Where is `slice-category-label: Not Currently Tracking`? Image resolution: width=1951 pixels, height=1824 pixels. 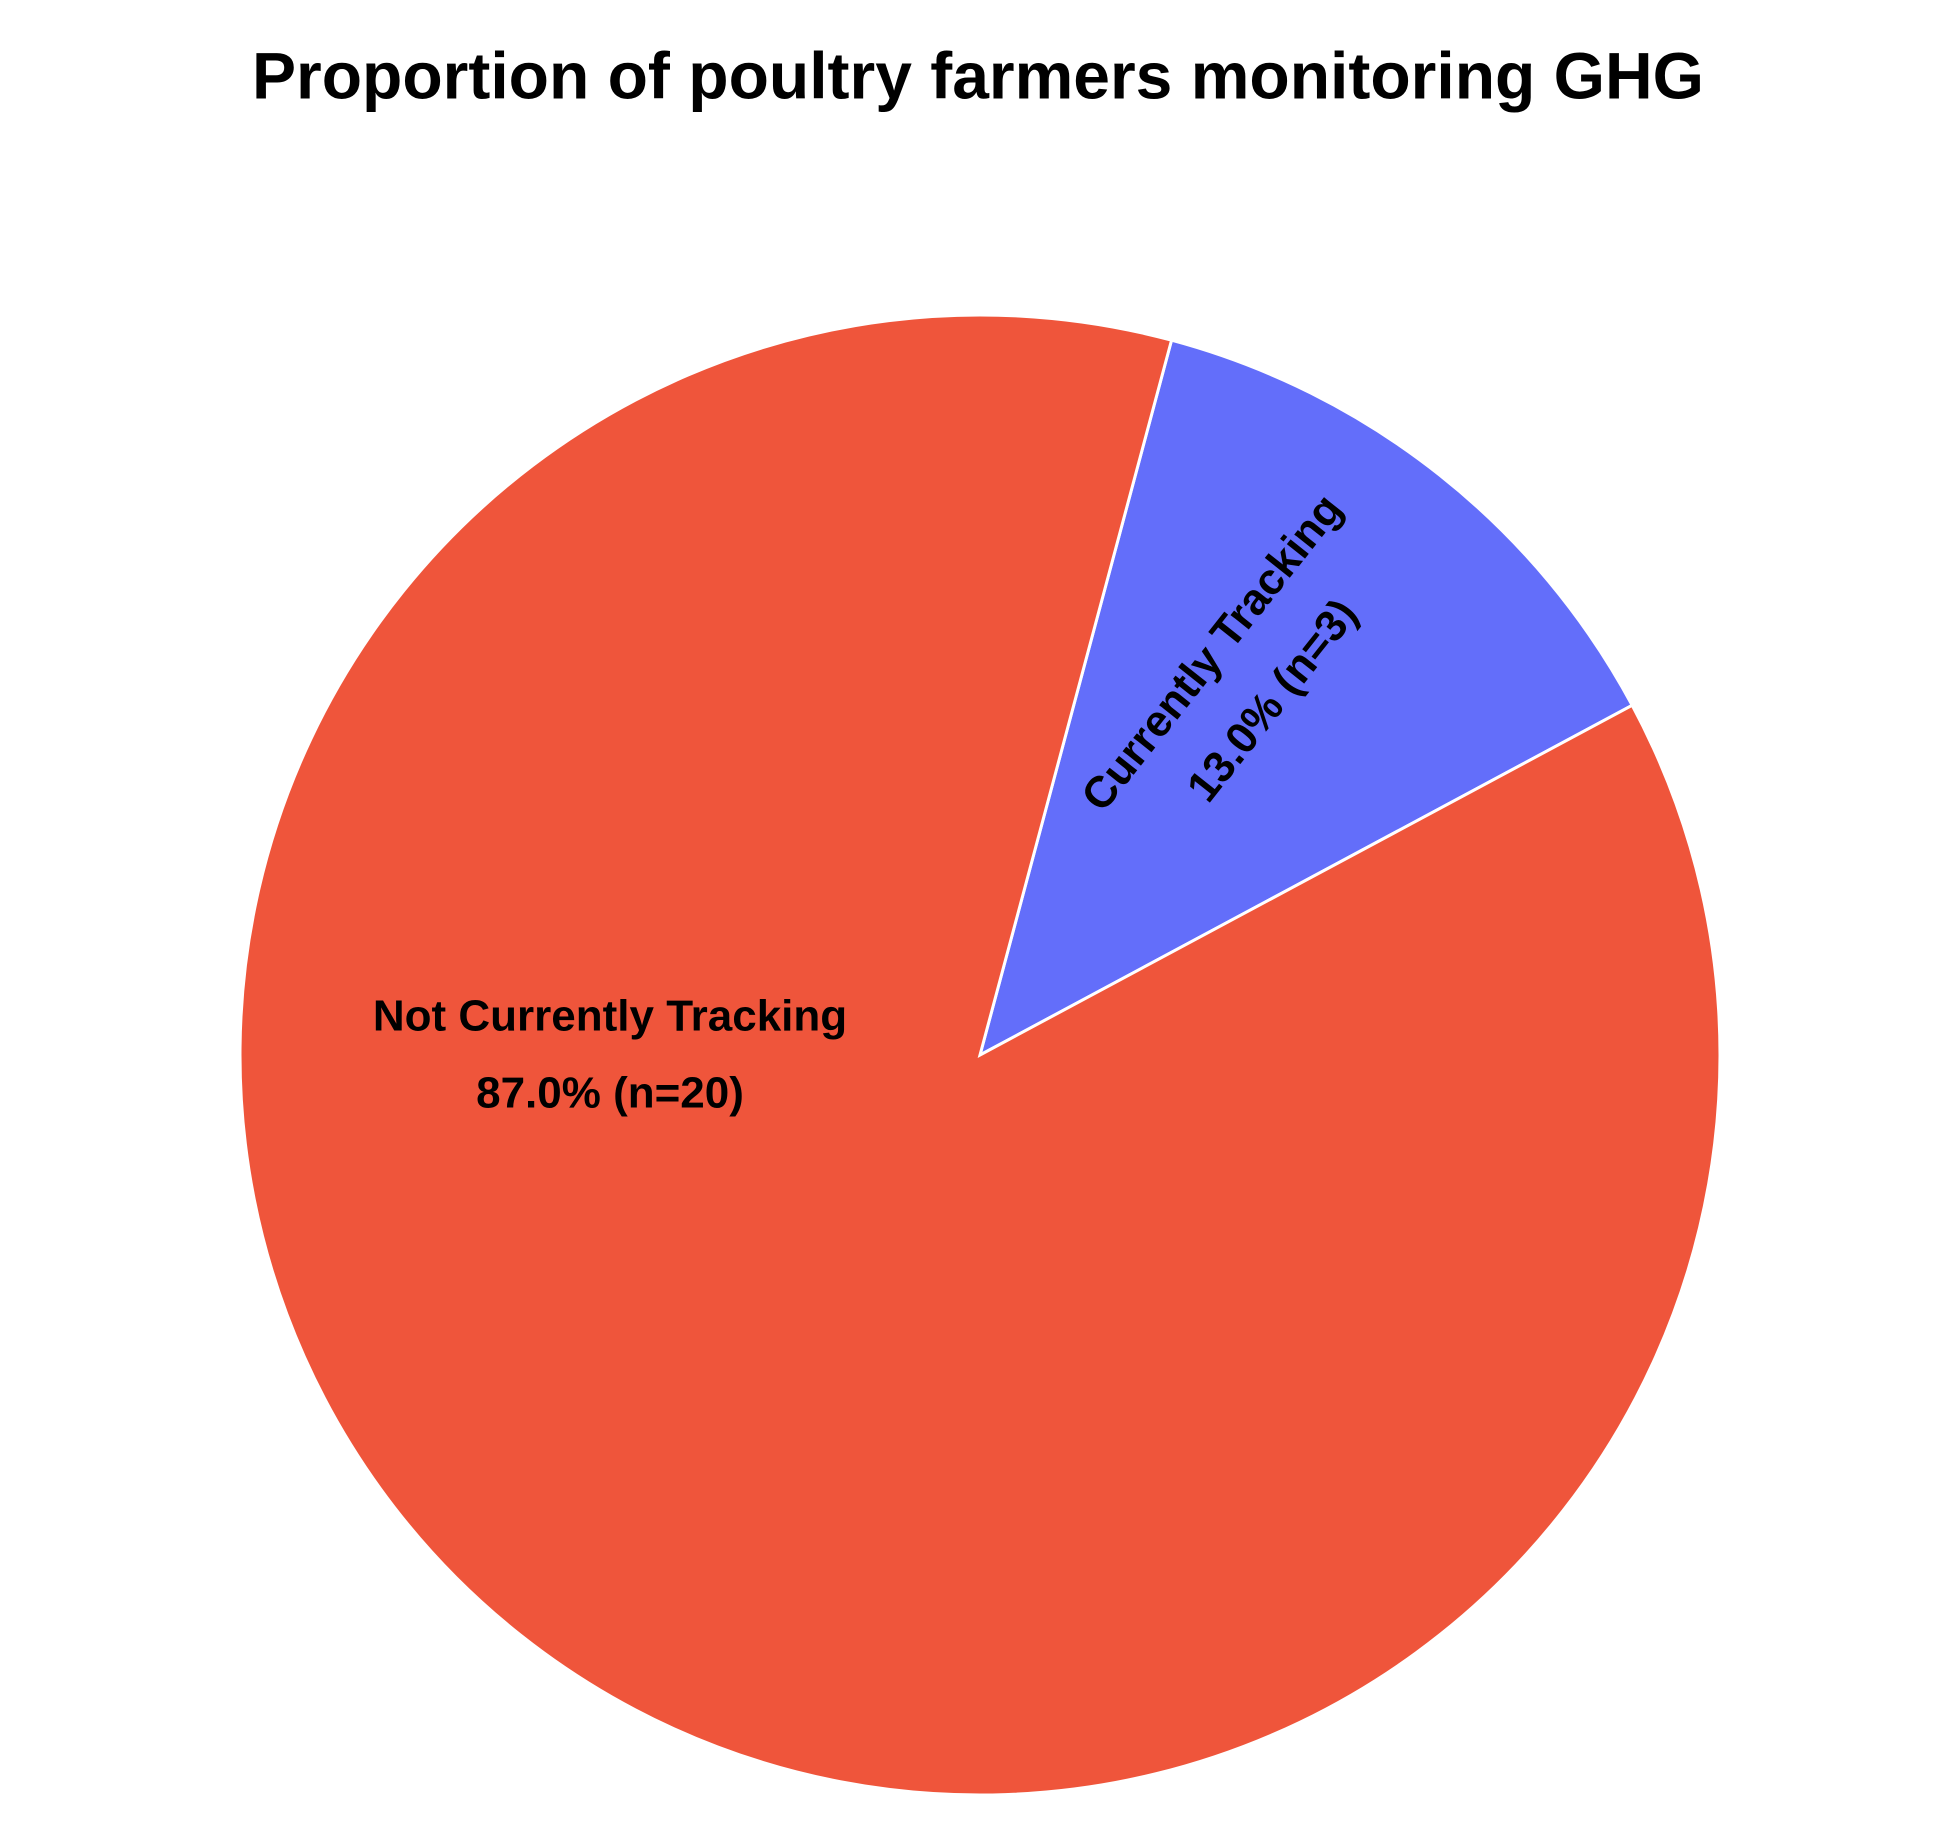
slice-category-label: Not Currently Tracking is located at coordinates (610, 1016).